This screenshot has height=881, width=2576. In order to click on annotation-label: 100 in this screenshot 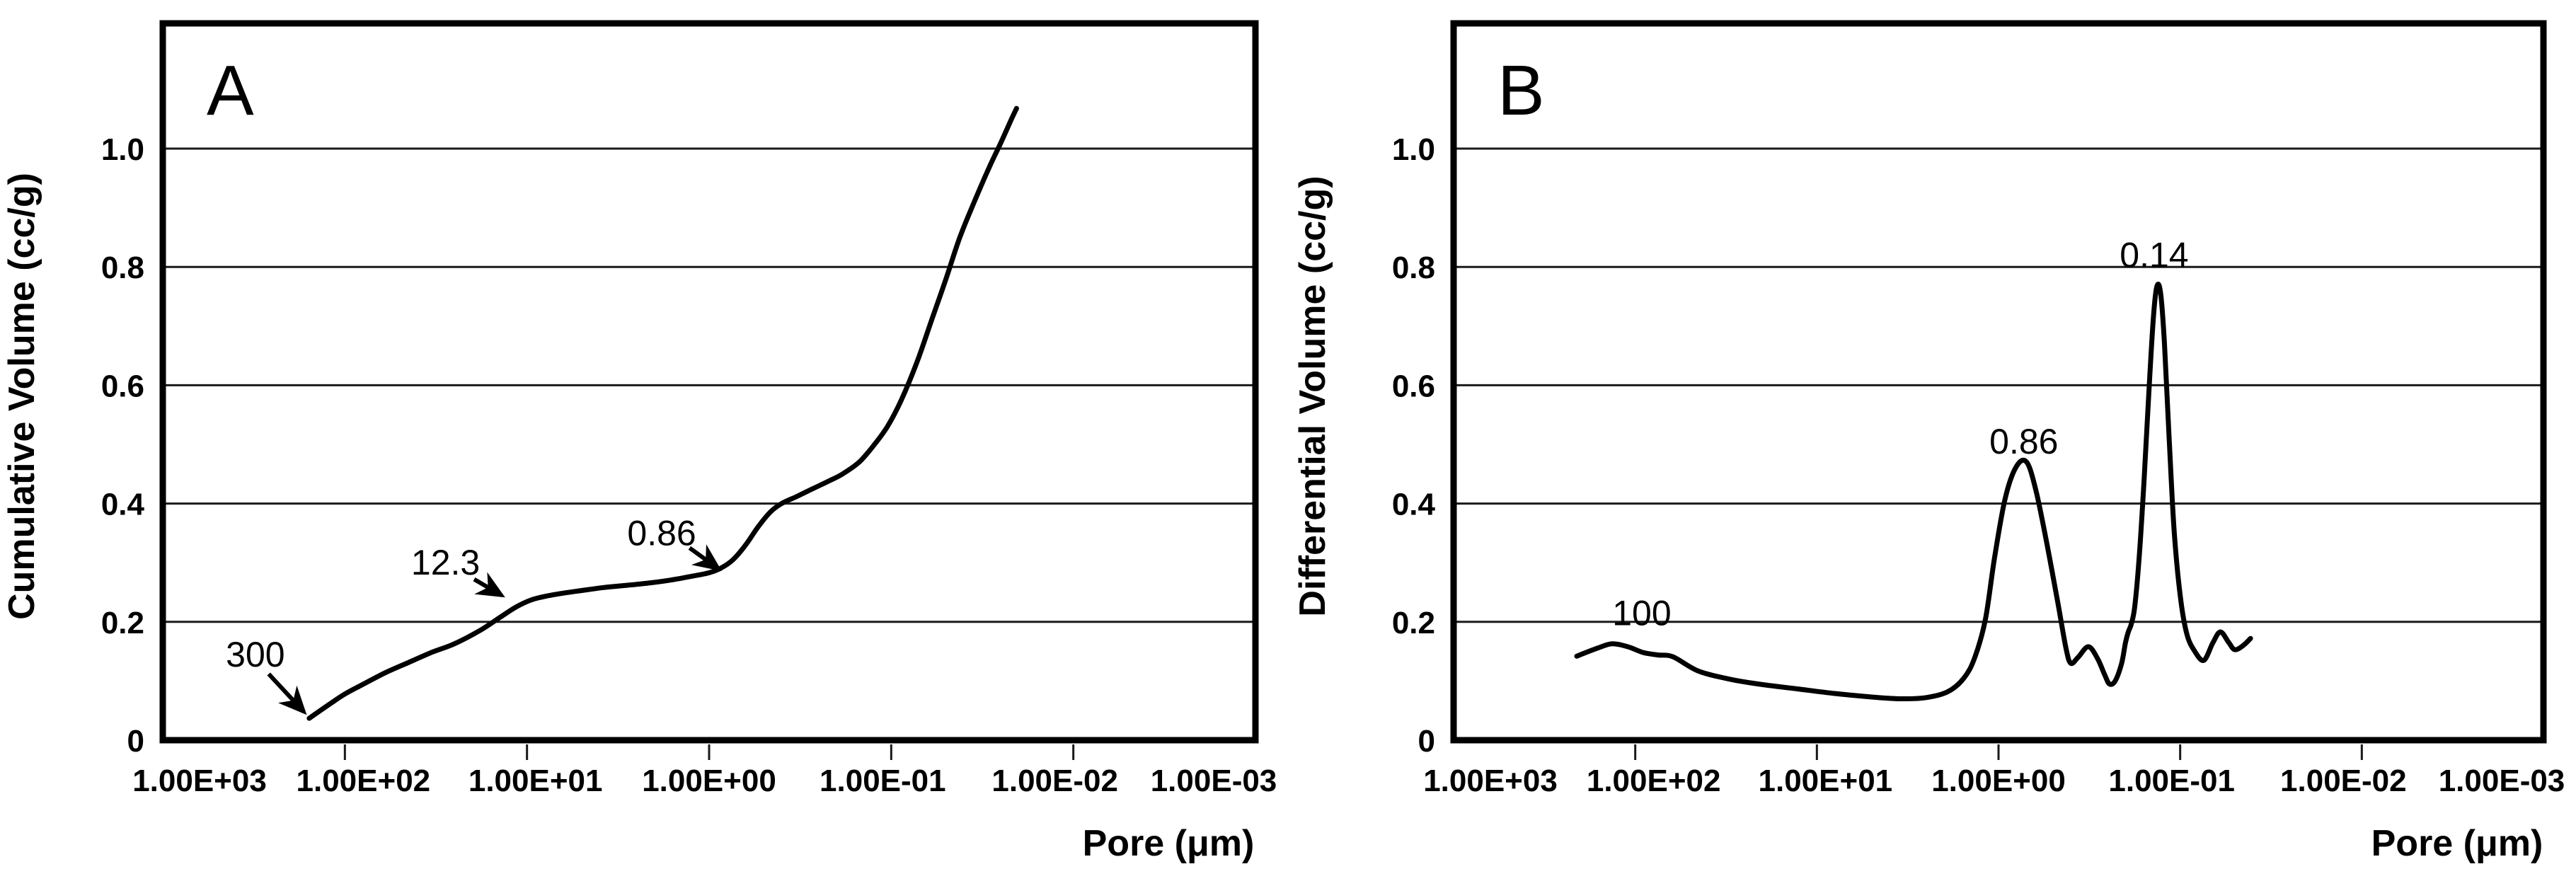, I will do `click(1642, 613)`.